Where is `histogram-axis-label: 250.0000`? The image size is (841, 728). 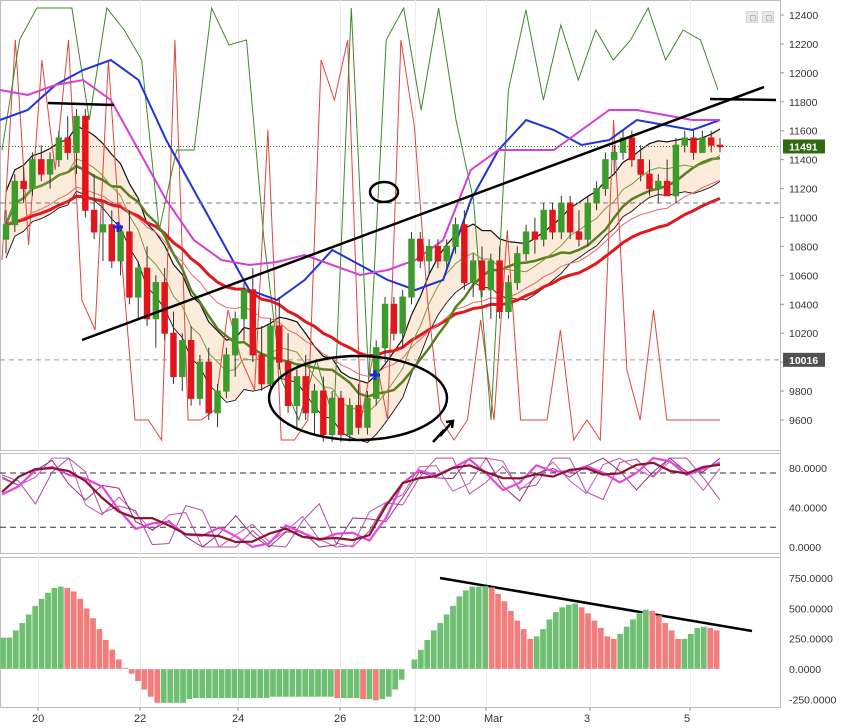 histogram-axis-label: 250.0000 is located at coordinates (811, 640).